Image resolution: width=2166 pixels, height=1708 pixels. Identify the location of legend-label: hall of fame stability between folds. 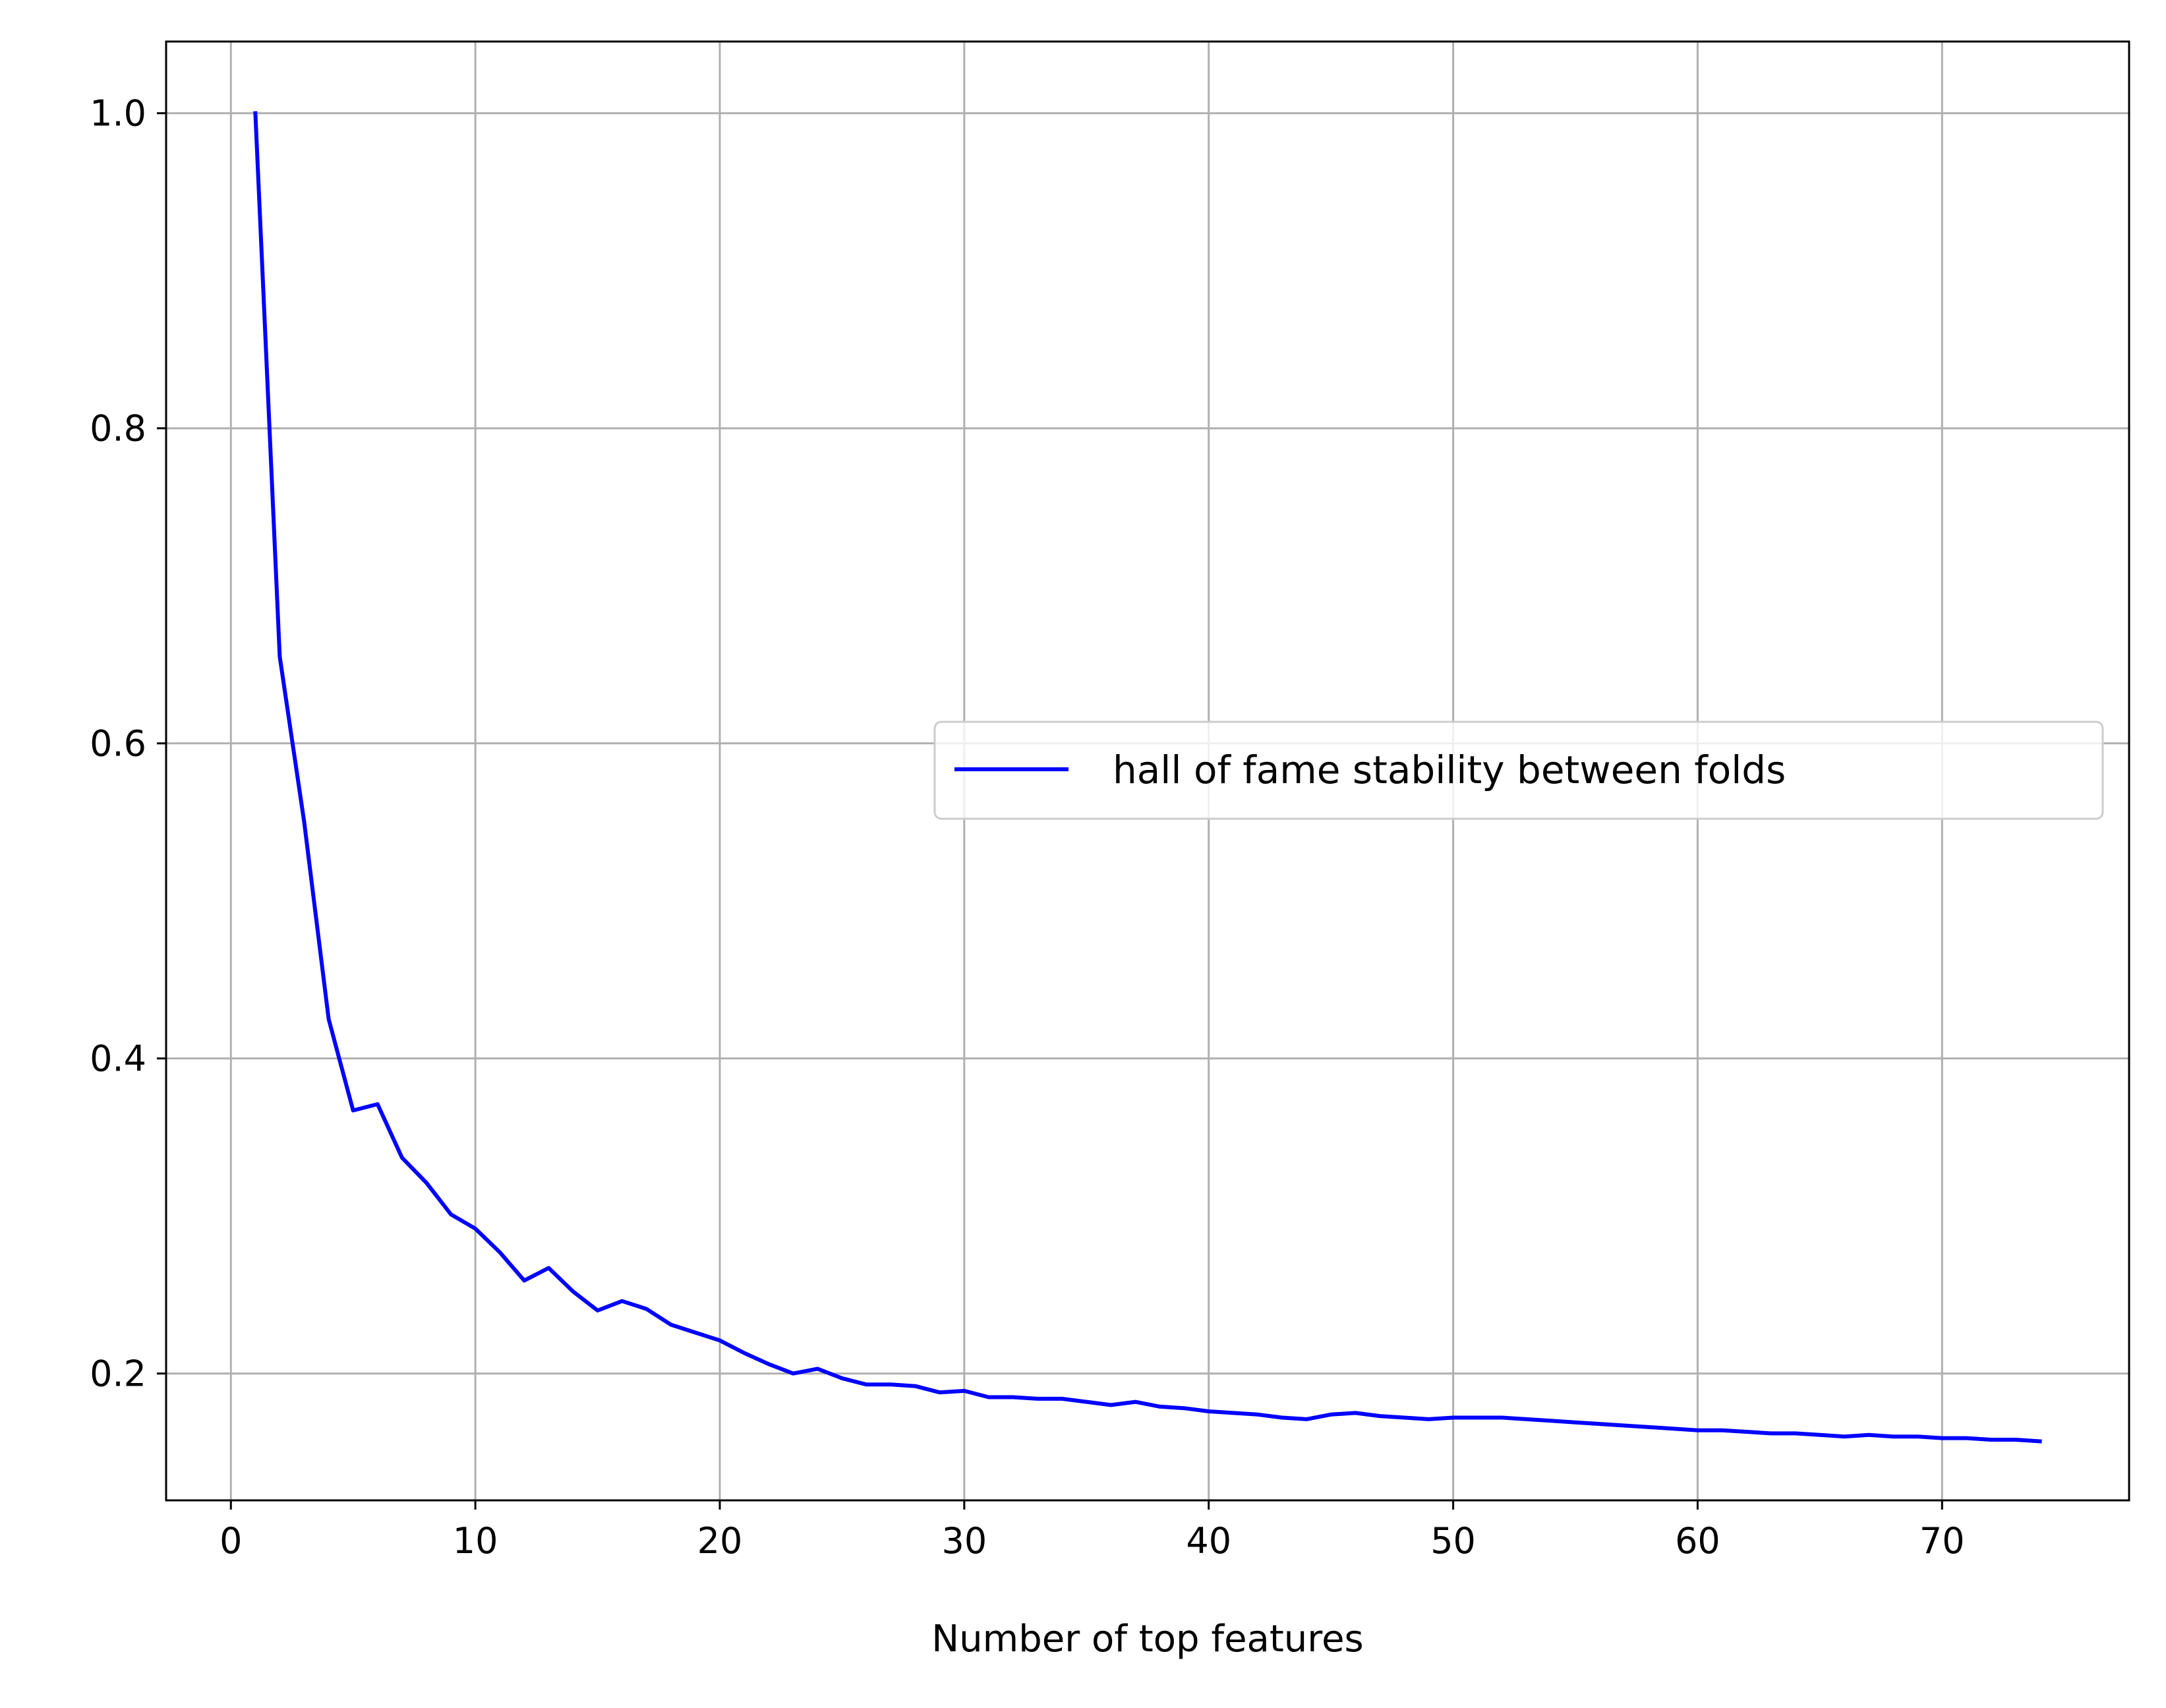
(1449, 770).